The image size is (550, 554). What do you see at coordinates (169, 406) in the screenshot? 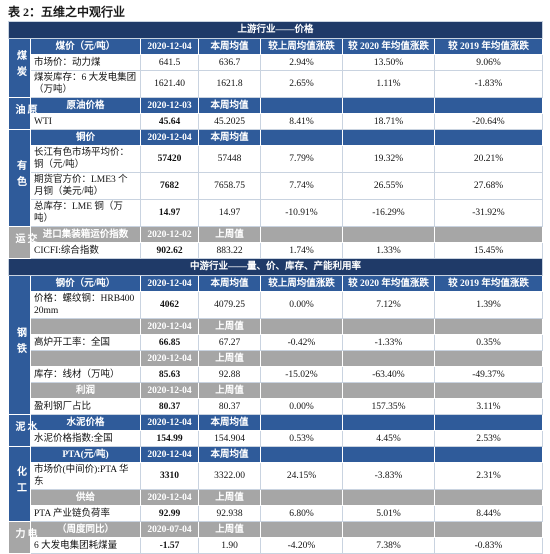
I see `current-value: 80.37` at bounding box center [169, 406].